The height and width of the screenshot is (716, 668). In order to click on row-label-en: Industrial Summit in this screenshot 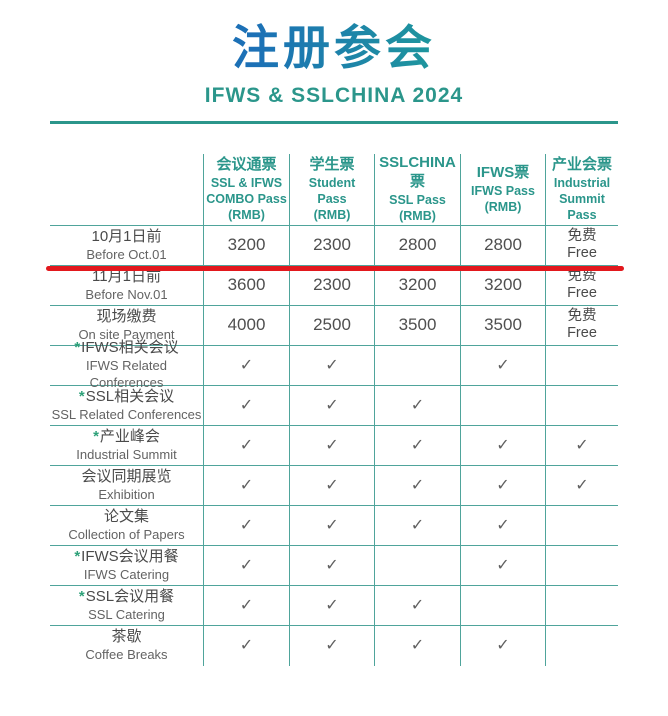, I will do `click(126, 454)`.